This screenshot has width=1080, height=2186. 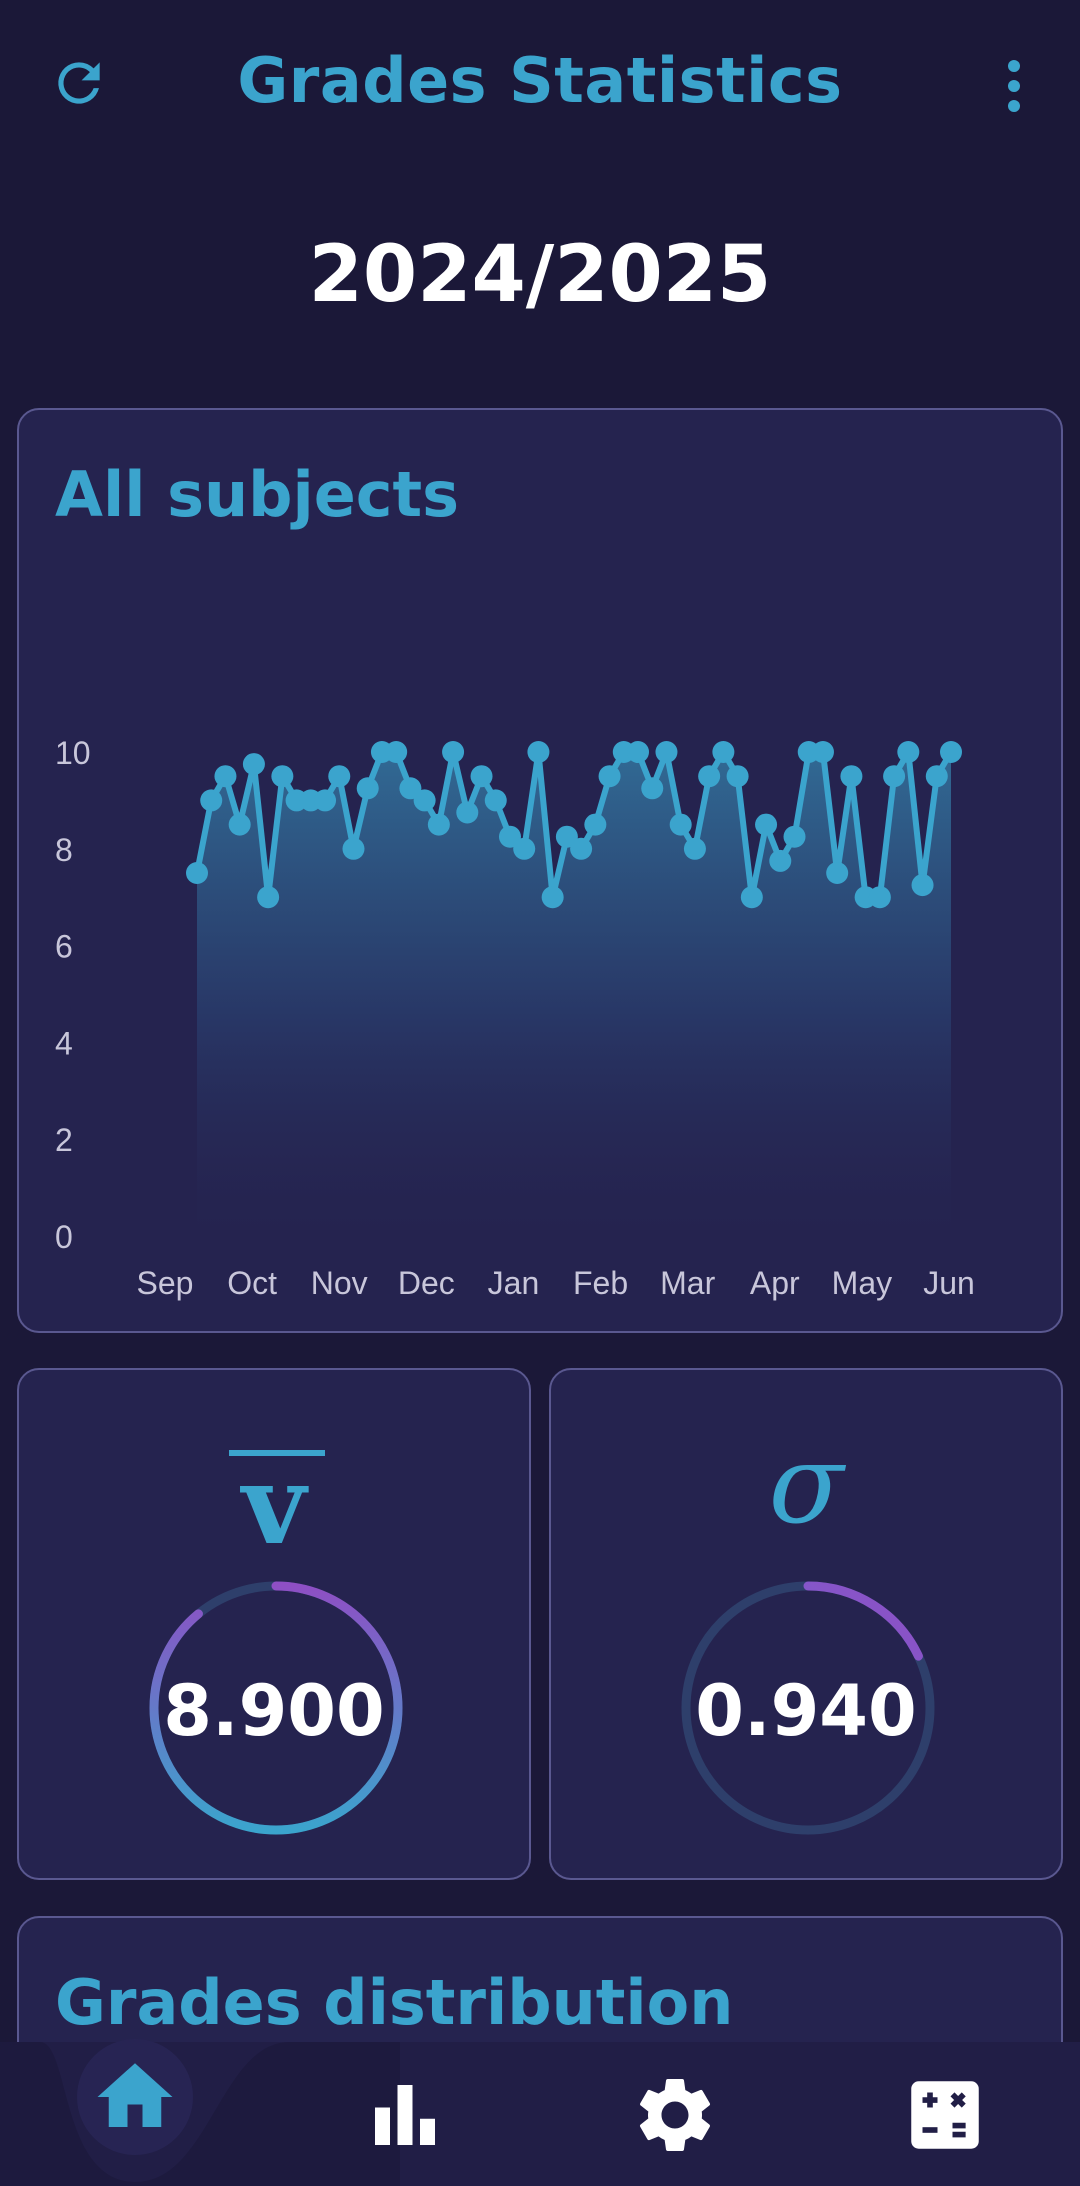 I want to click on x-tick-label: Feb, so click(x=600, y=1283).